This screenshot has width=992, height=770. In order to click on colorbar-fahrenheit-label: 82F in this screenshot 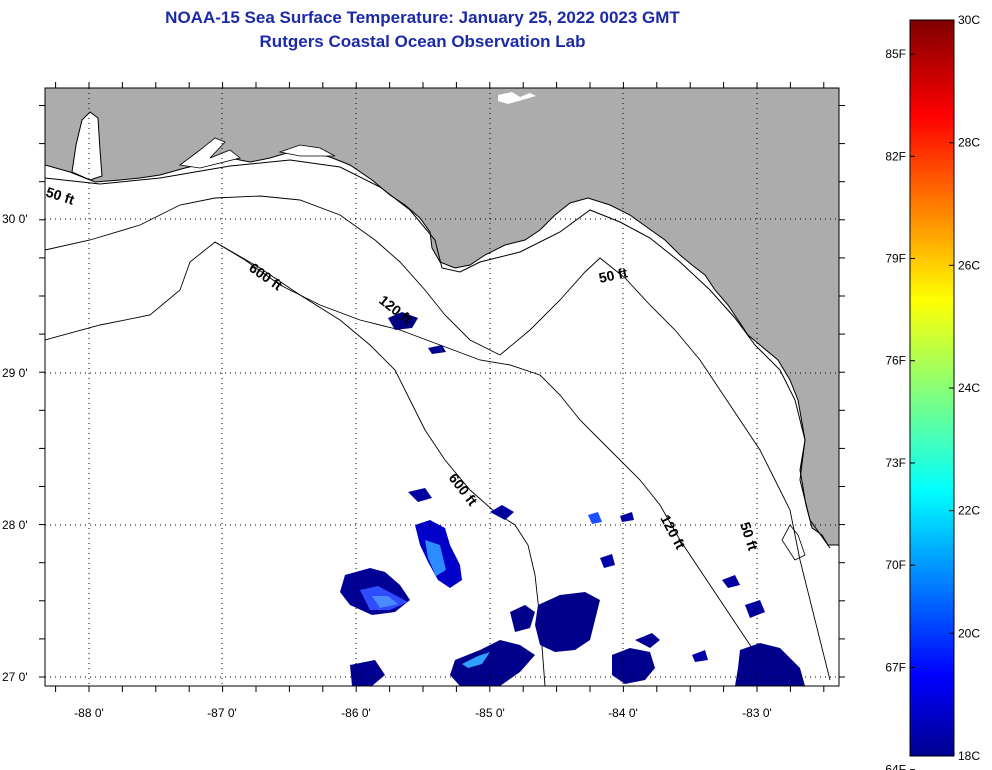, I will do `click(895, 156)`.